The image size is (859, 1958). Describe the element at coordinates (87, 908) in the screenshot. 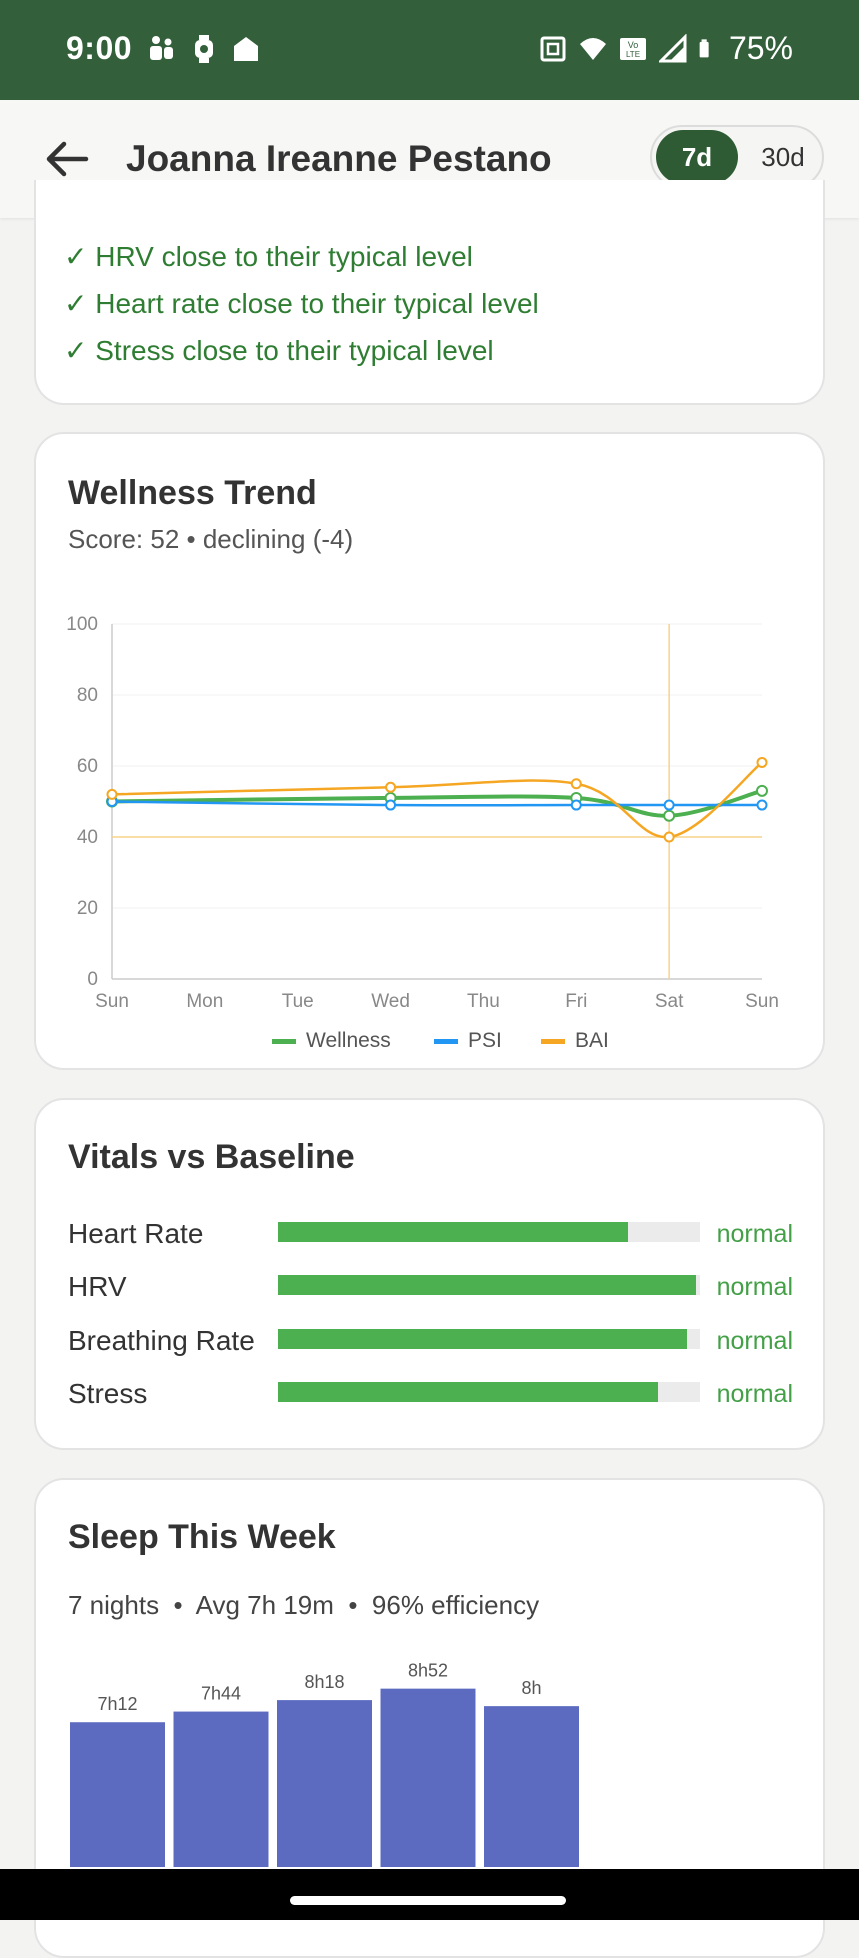

I see `y-tick-label: 20` at that location.